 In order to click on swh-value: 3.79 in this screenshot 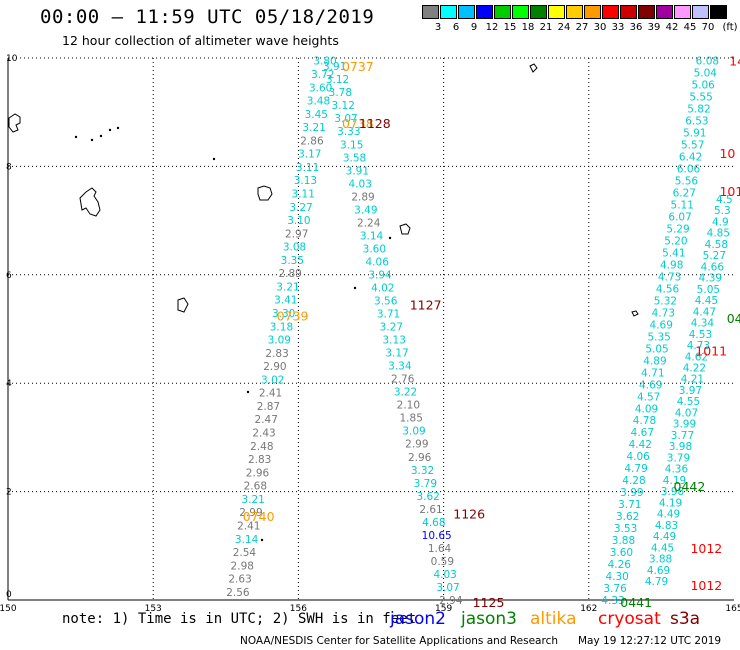, I will do `click(678, 458)`.